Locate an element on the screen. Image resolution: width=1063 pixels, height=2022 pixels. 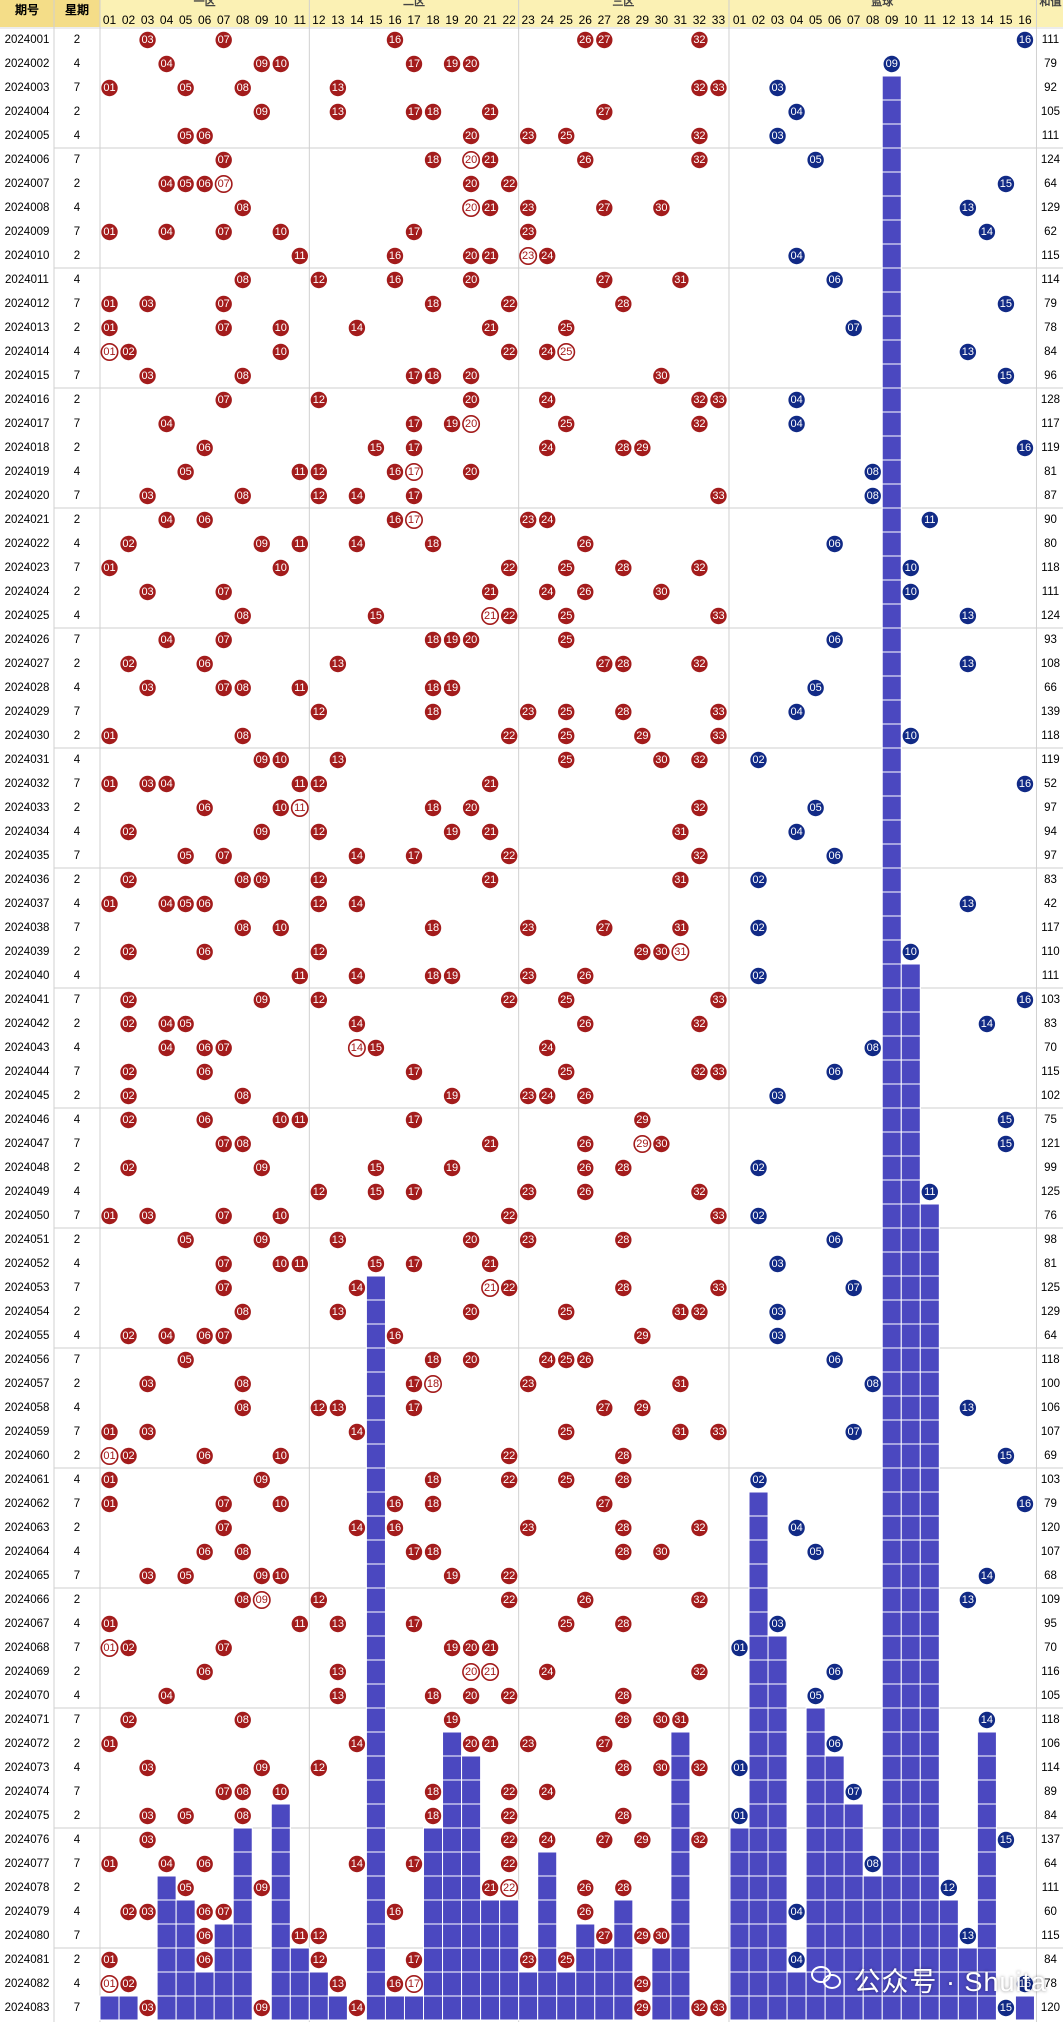
blue-ball: 16 is located at coordinates (1025, 1504).